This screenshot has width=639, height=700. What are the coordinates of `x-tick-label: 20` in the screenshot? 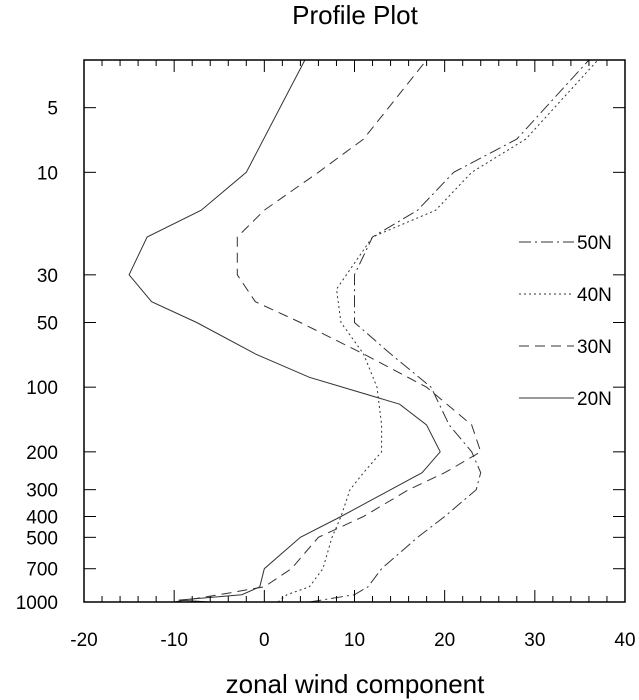 It's located at (444, 640).